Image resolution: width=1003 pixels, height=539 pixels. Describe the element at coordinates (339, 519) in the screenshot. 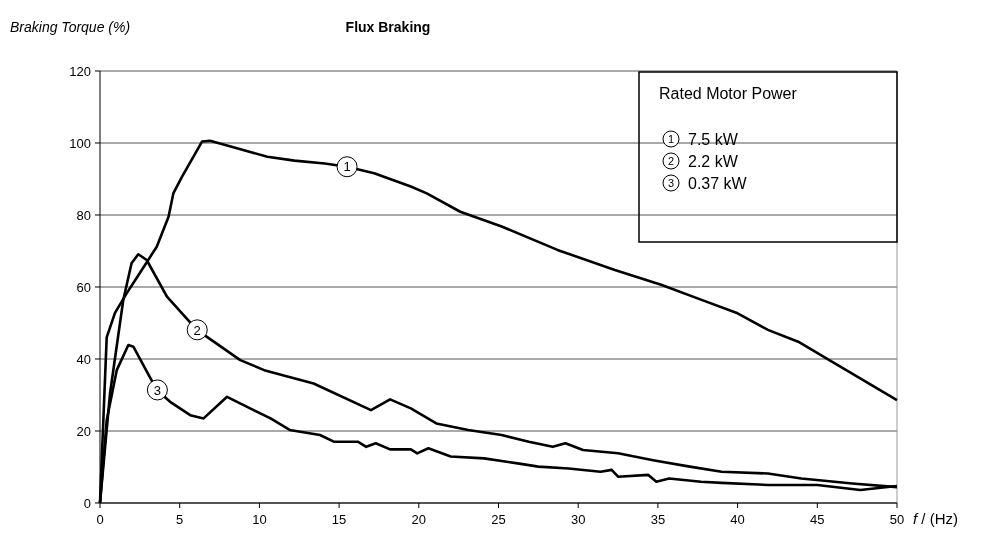

I see `x-tick-label: 15` at that location.